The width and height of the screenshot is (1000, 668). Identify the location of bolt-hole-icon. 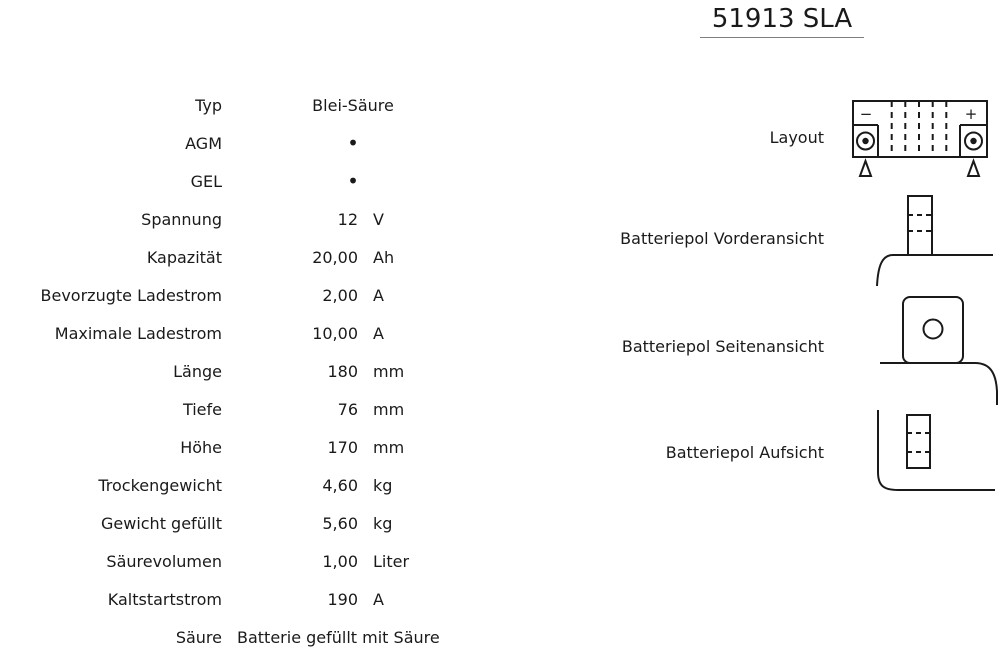
(933, 329).